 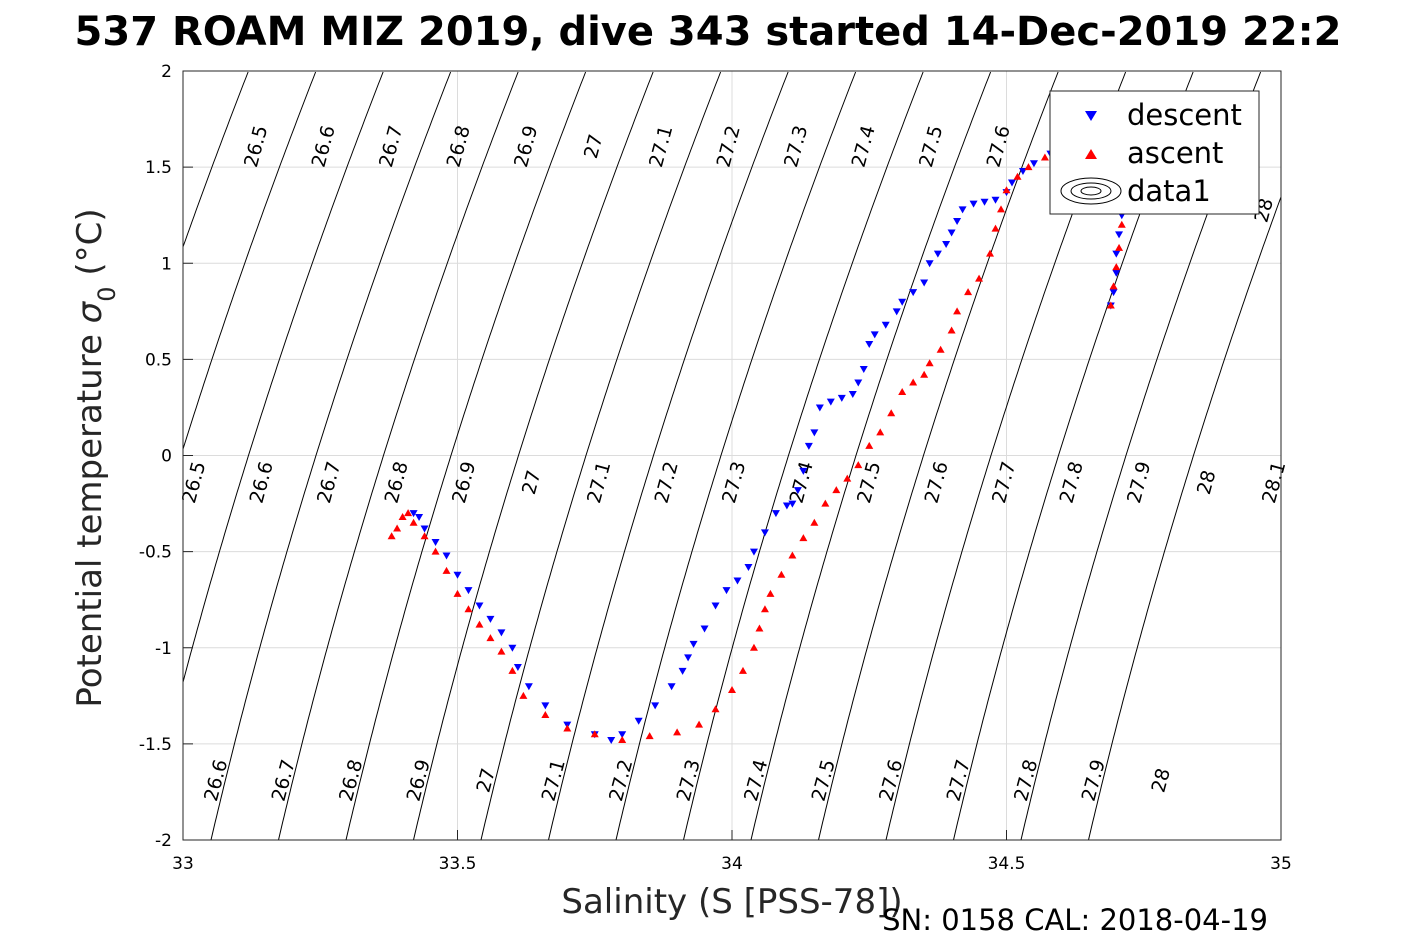 I want to click on y-axis-label-subscript: 0, so click(x=107, y=293).